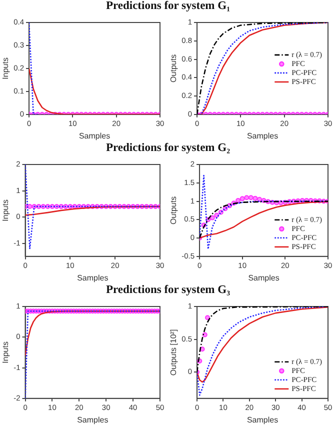  Describe the element at coordinates (168, 6) in the screenshot. I see `chart-title: Predictions for system G₁` at that location.